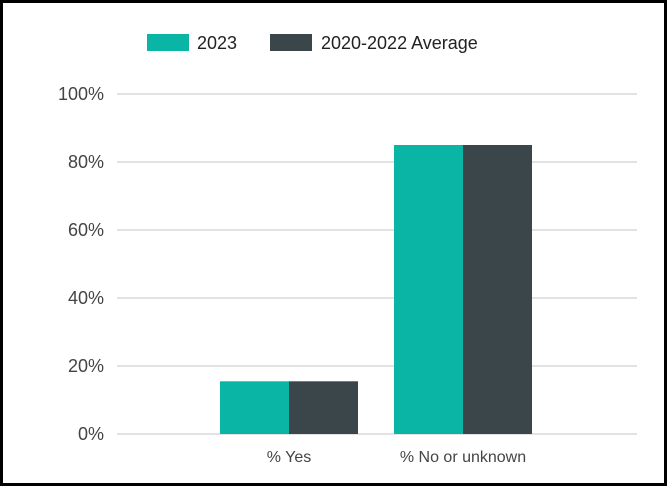  I want to click on x-axis-labels: % Yes % No or unknown, so click(396, 457).